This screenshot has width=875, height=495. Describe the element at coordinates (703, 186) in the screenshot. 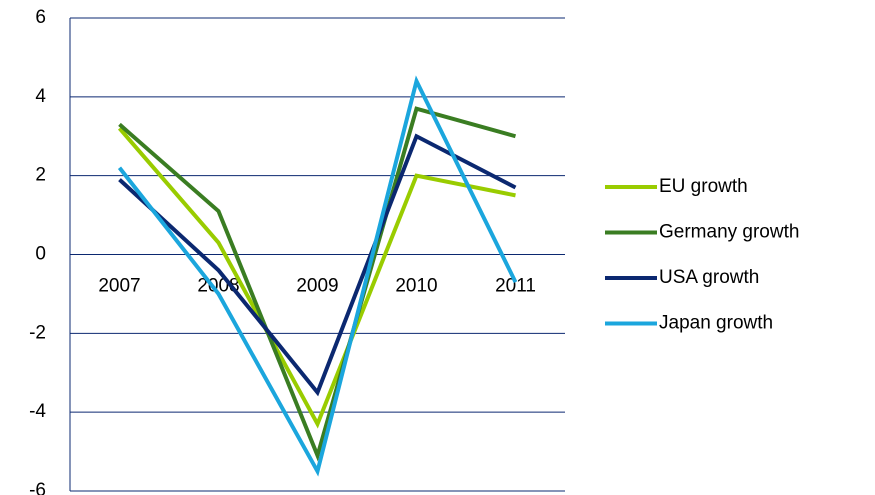

I see `legend-label: EU growth` at that location.